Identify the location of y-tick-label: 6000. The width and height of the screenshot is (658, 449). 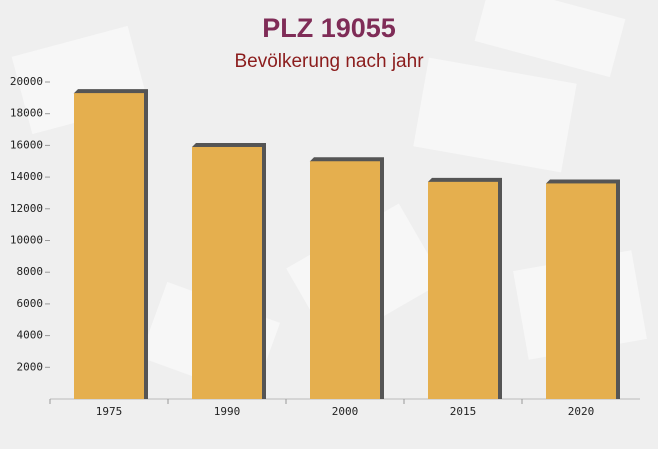
(30, 303).